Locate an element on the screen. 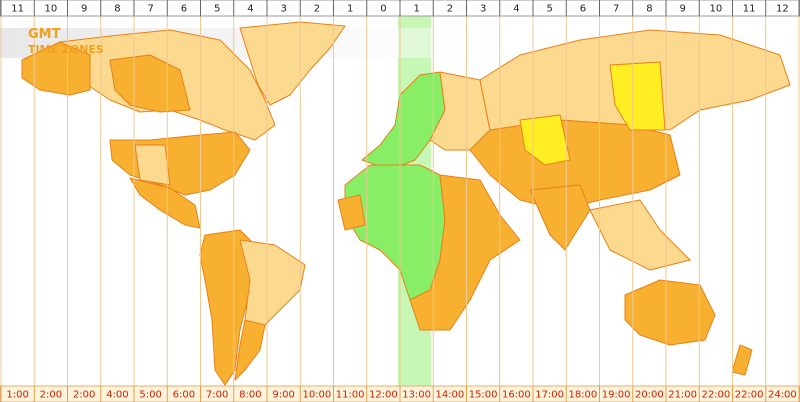  local-time: 1:00 is located at coordinates (17, 395).